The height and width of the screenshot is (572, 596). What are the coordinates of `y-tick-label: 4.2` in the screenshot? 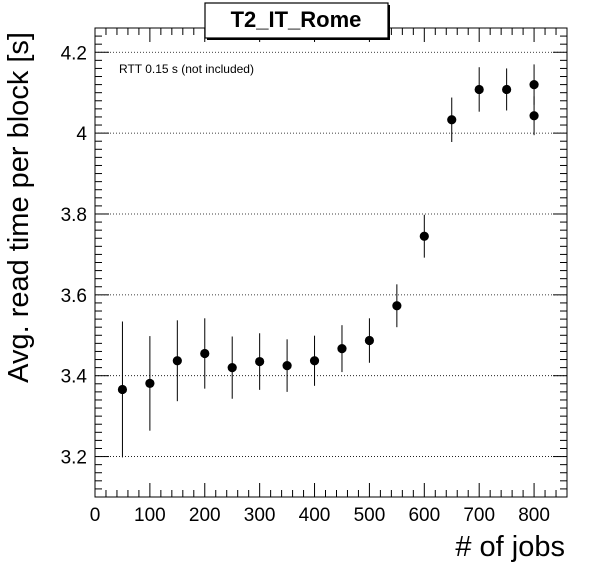 It's located at (74, 53).